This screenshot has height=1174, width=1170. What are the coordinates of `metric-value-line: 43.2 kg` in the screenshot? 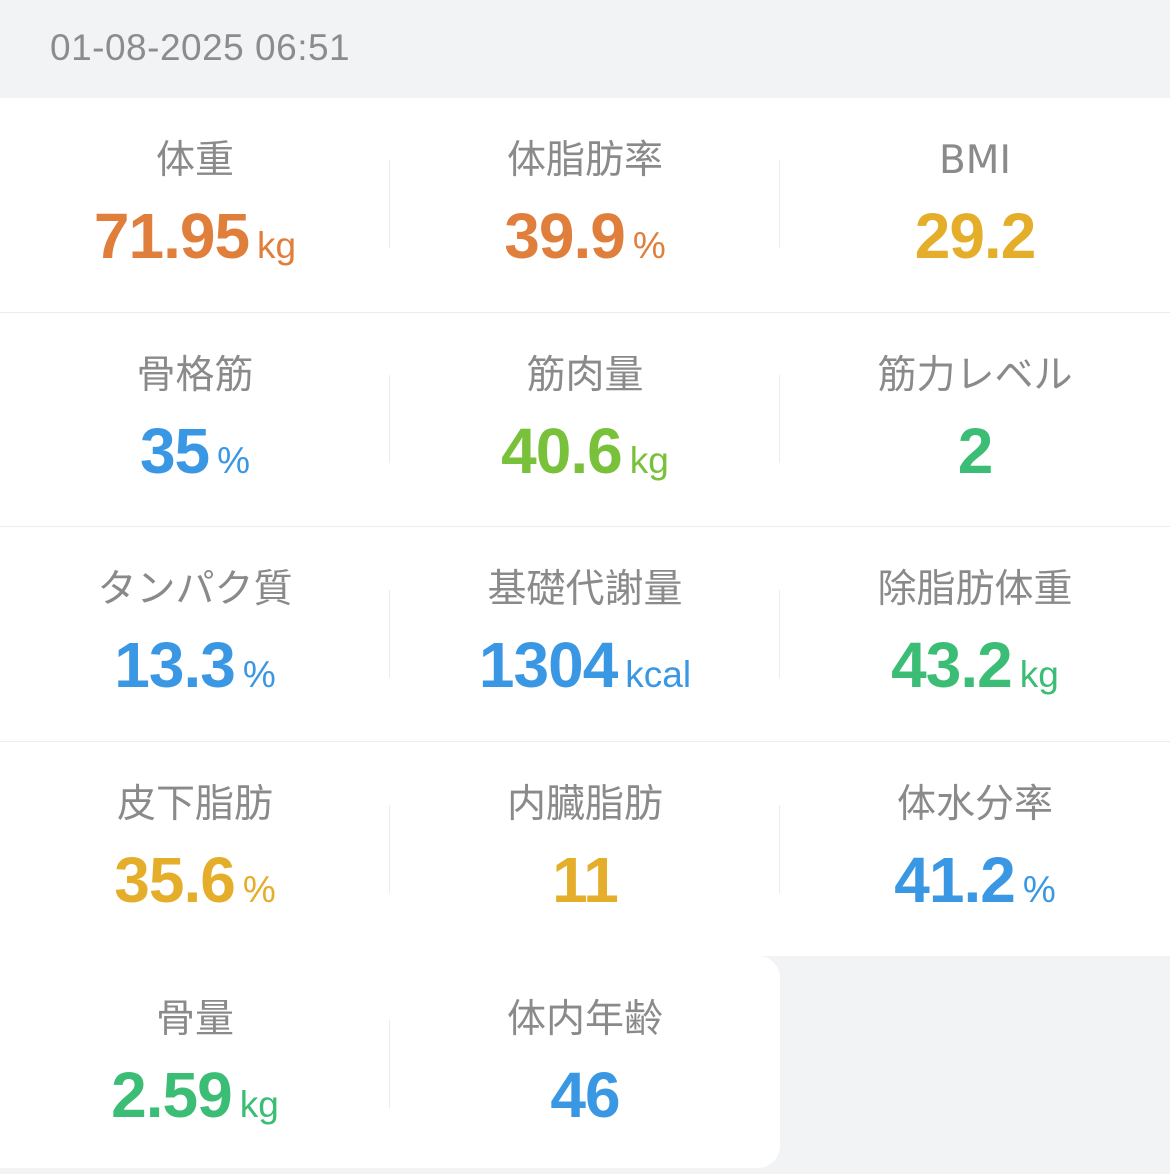 It's located at (975, 673).